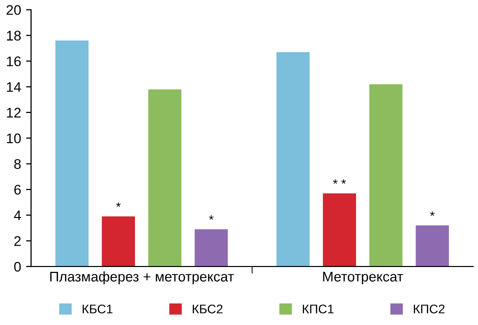  Describe the element at coordinates (318, 309) in the screenshot. I see `legend-label: КПС1` at that location.